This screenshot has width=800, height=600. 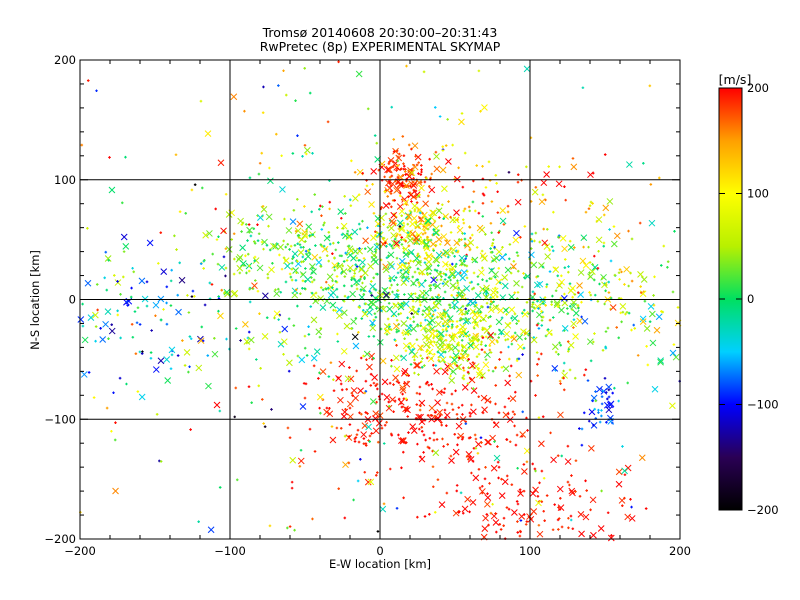 What do you see at coordinates (763, 405) in the screenshot?
I see `colorbar-tick-label: −100` at bounding box center [763, 405].